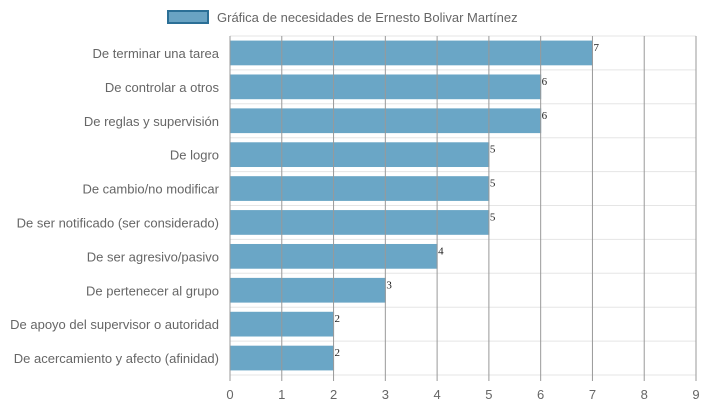 Image resolution: width=702 pixels, height=409 pixels. I want to click on x-tick-label: 0, so click(229, 394).